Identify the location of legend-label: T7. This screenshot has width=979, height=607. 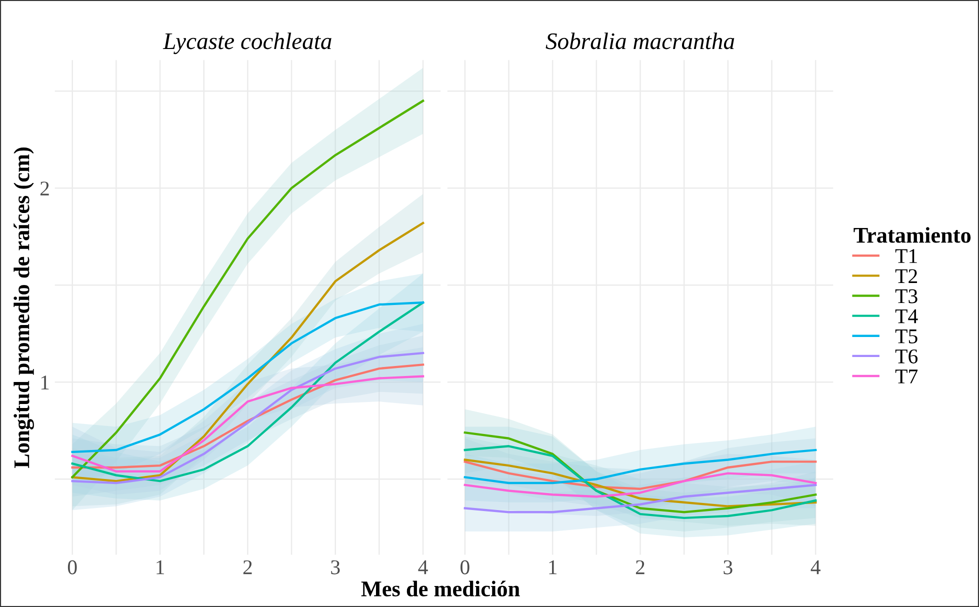
(906, 377).